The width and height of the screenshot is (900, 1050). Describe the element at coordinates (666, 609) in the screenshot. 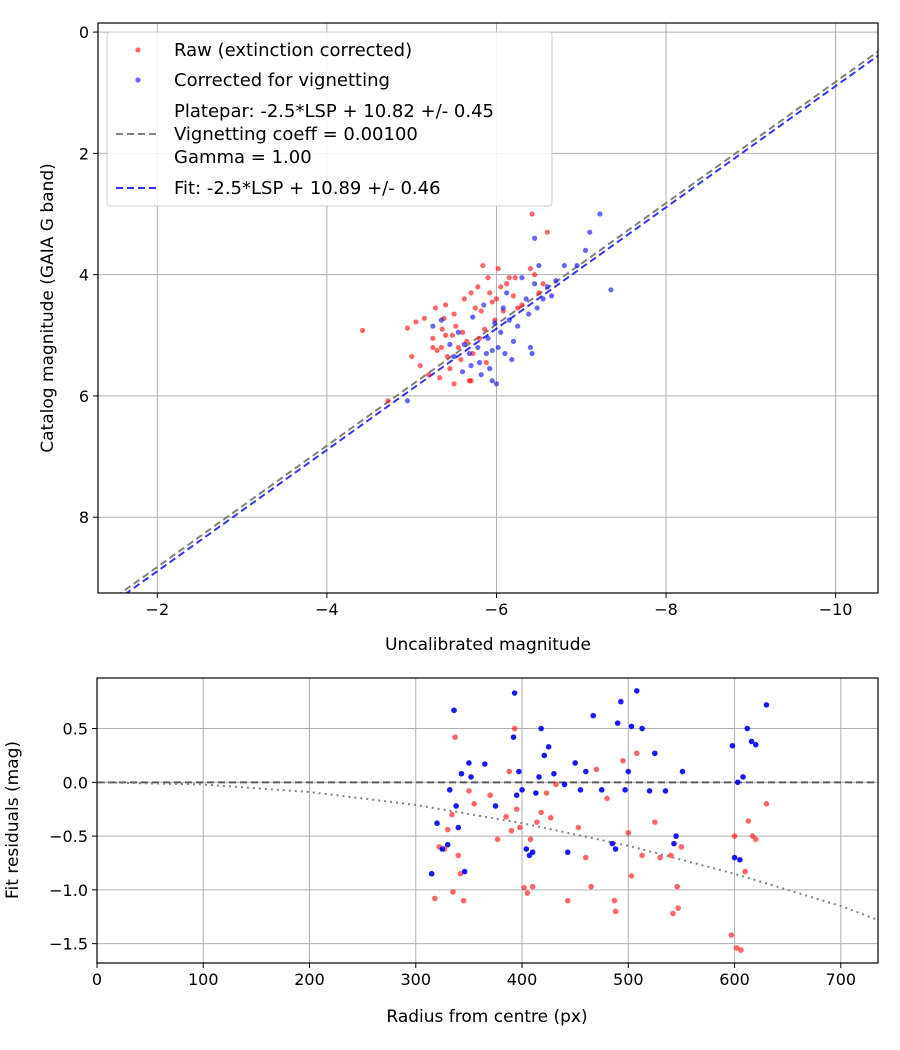

I see `x-tick-label: −8` at that location.